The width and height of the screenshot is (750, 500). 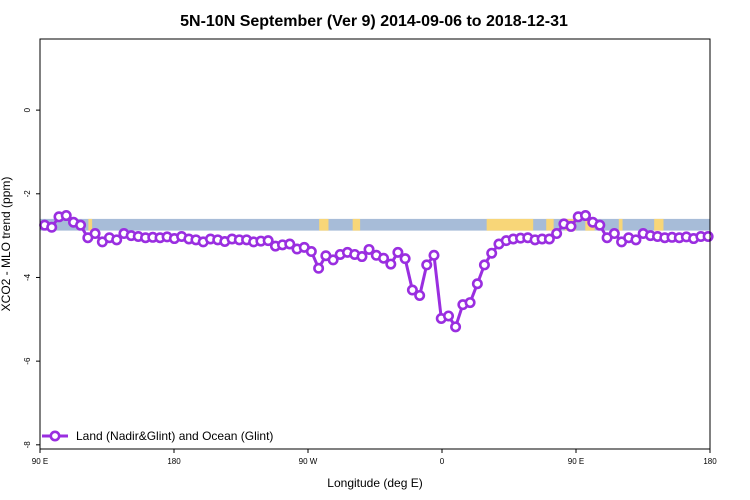 I want to click on land-ocean-band, so click(x=375, y=224).